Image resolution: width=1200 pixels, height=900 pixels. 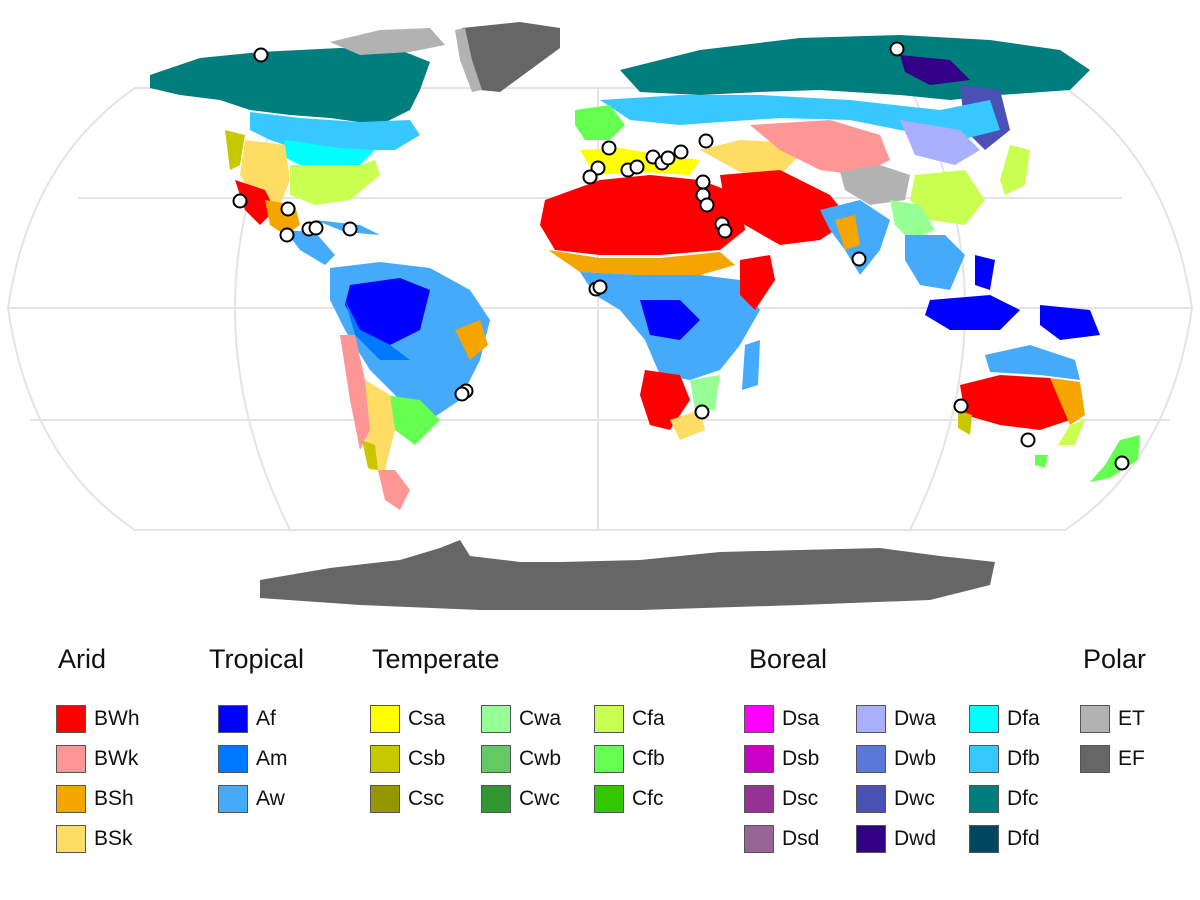 What do you see at coordinates (385, 719) in the screenshot?
I see `legend-swatch-csa` at bounding box center [385, 719].